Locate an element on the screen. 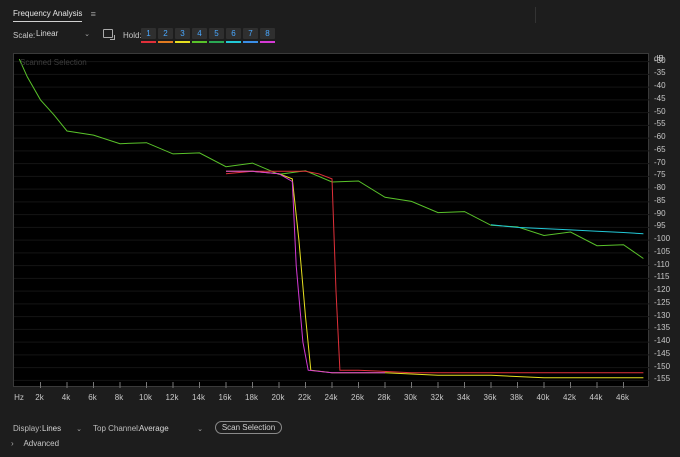  y-tick-label: -145 is located at coordinates (662, 353).